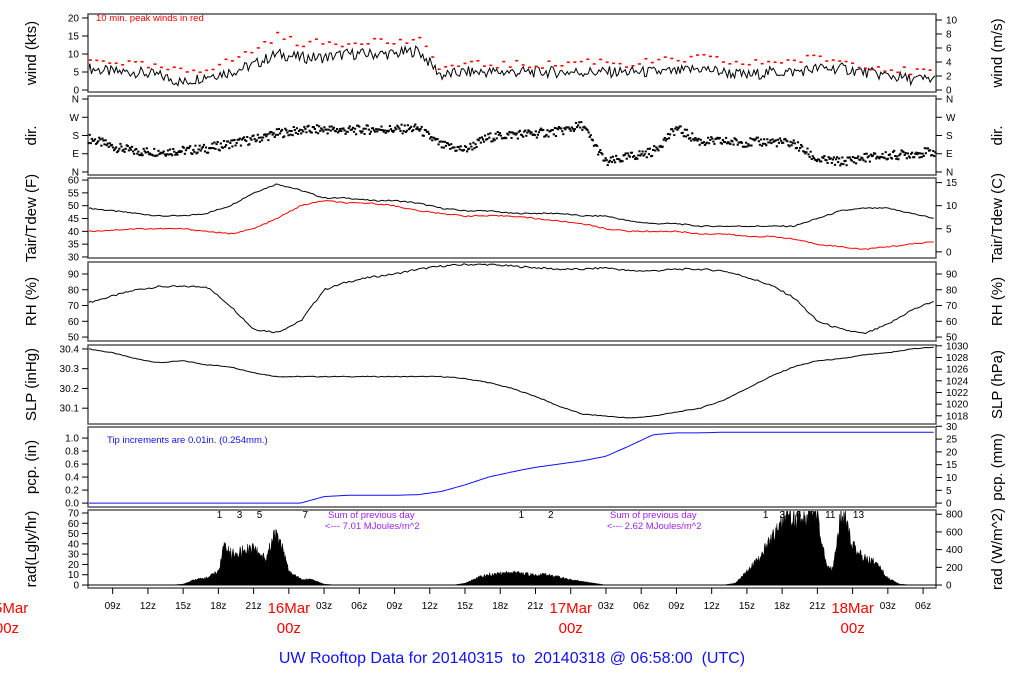 This screenshot has width=1024, height=700. I want to click on temp-frame, so click(512, 218).